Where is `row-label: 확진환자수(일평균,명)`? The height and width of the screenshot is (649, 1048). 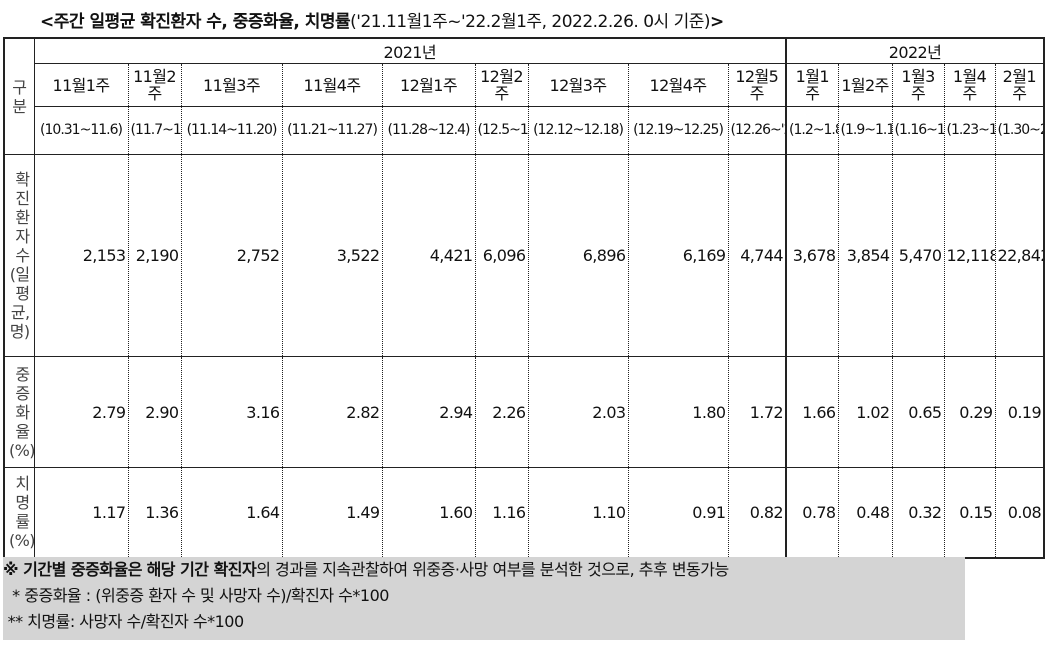 row-label: 확진환자수(일평균,명) is located at coordinates (19, 255).